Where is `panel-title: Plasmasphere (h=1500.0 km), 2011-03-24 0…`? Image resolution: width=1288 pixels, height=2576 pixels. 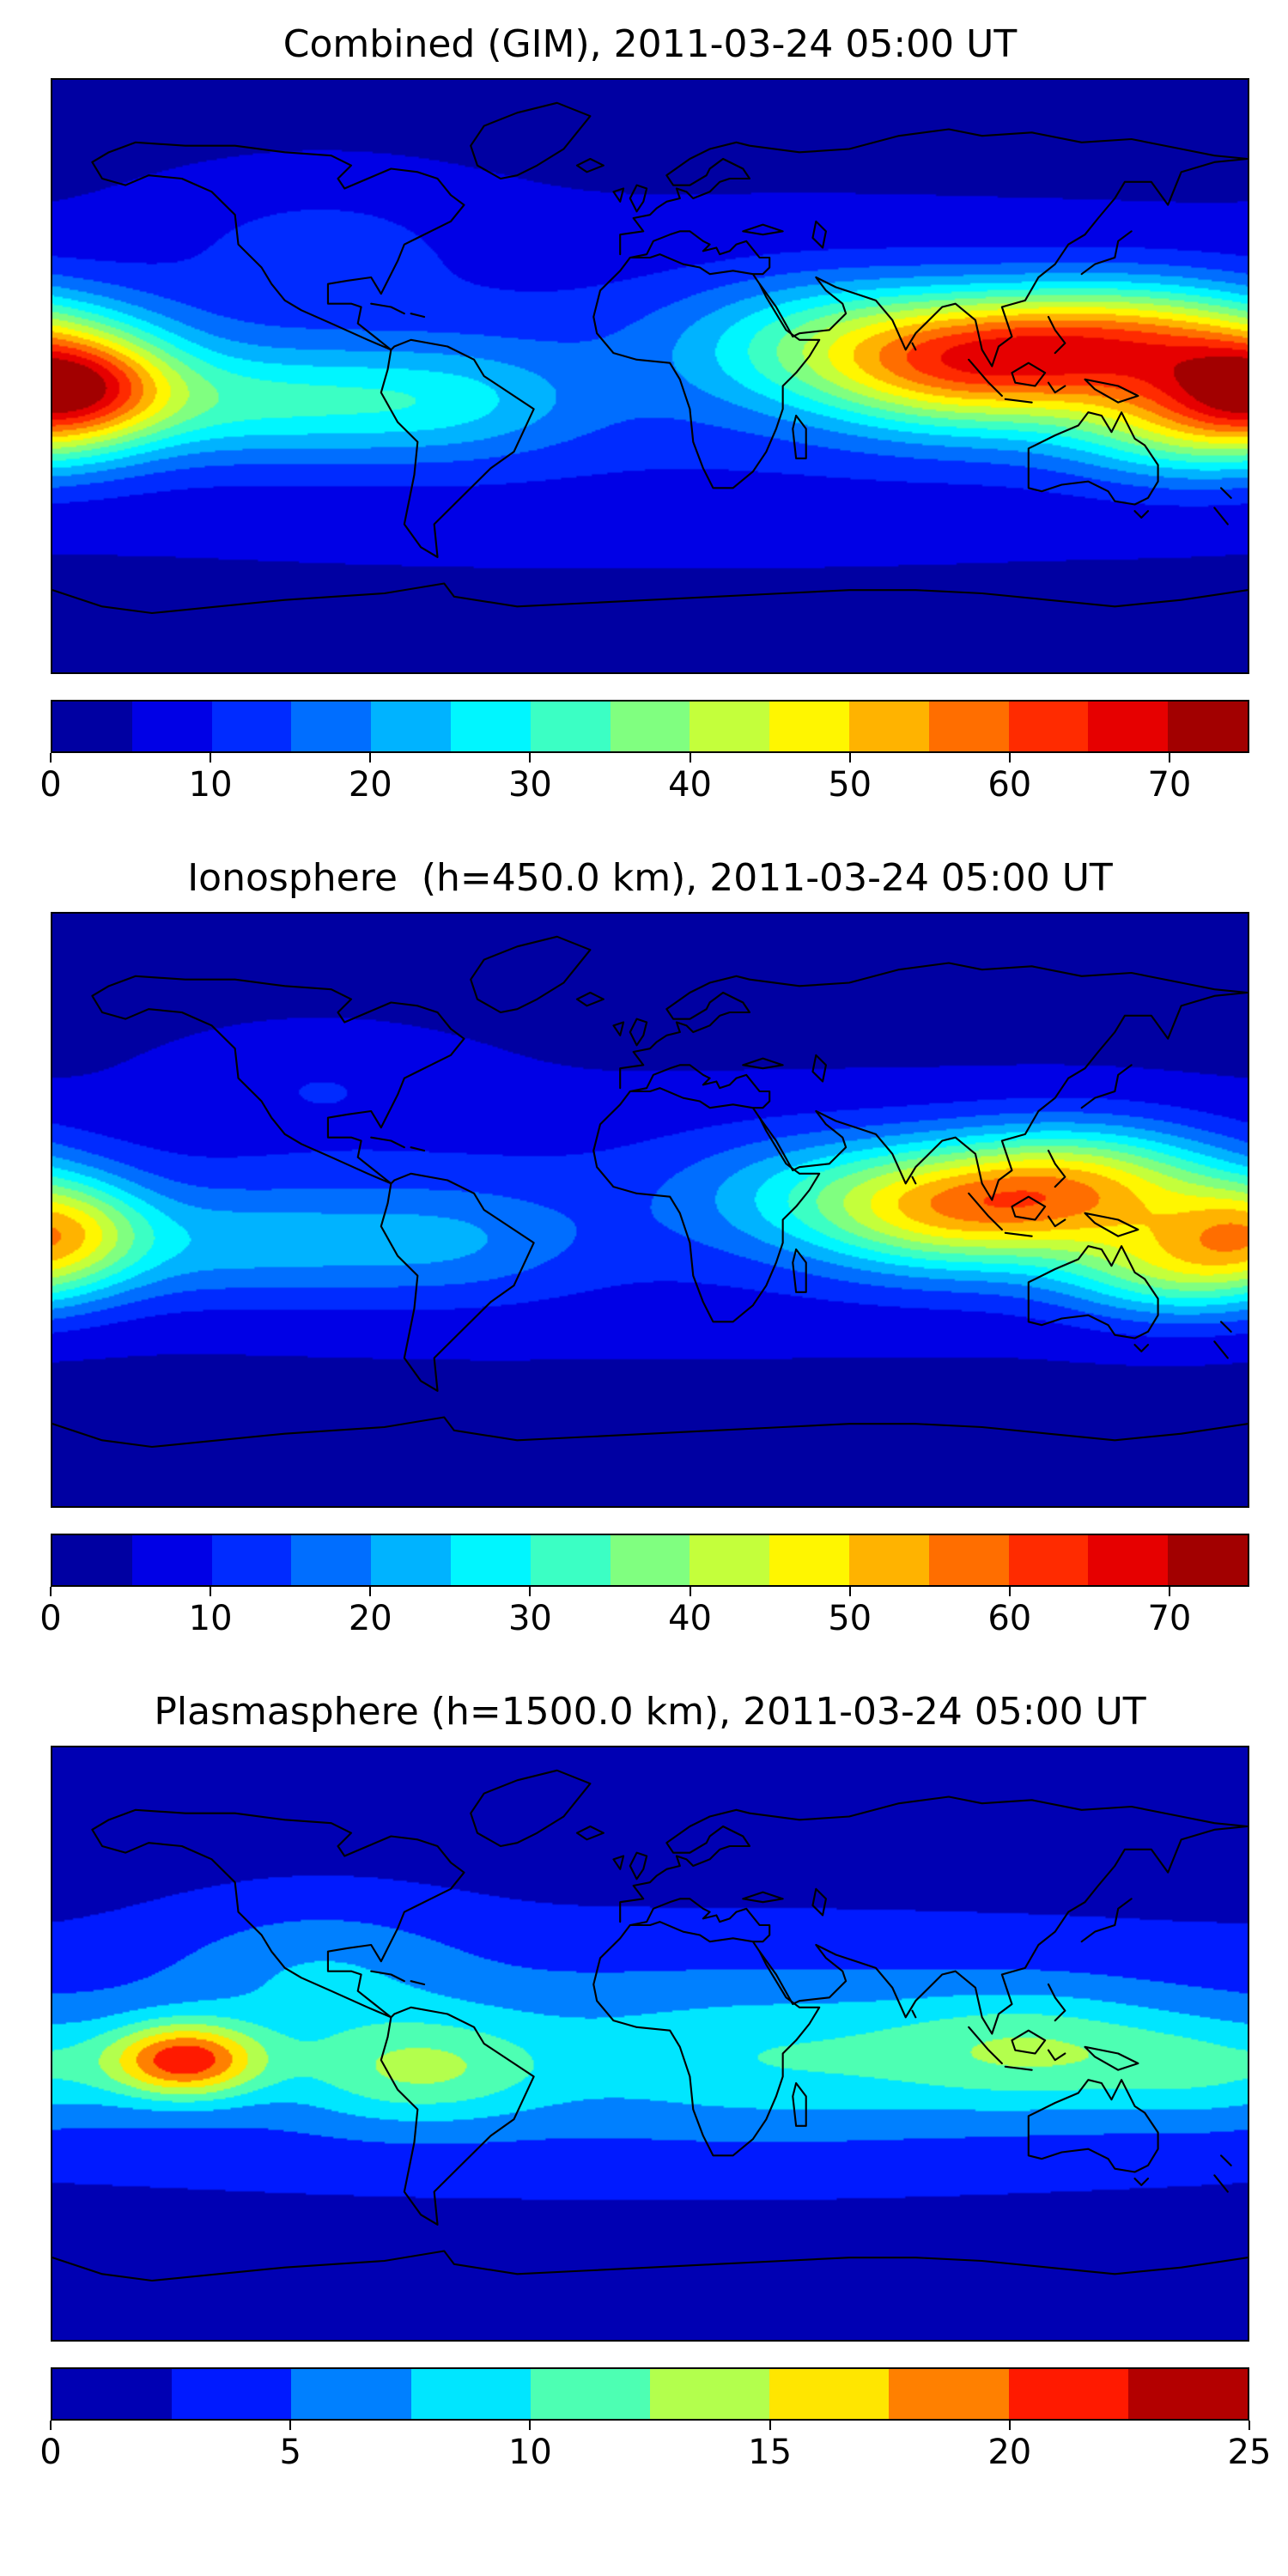
panel-title: Plasmasphere (h=1500.0 km), 2011-03-24 0… is located at coordinates (650, 1712).